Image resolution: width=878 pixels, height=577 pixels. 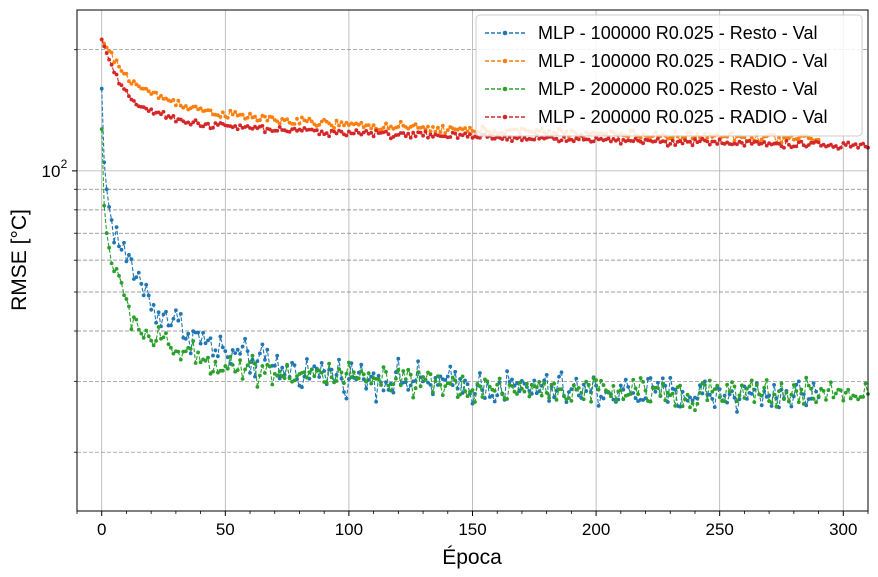 I want to click on legend-label: MLP - 100000 R0.025 - RADIO - Val, so click(x=682, y=61).